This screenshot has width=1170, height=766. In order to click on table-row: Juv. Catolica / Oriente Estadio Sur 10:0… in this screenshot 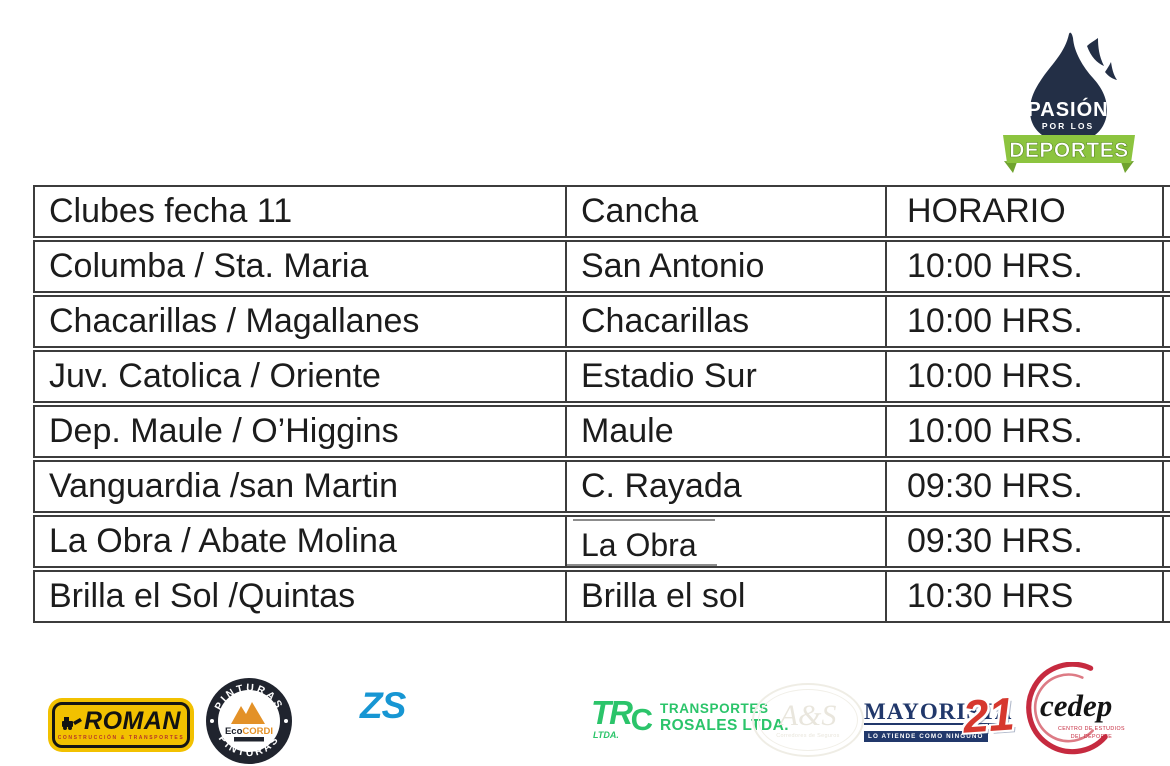, I will do `click(601, 376)`.